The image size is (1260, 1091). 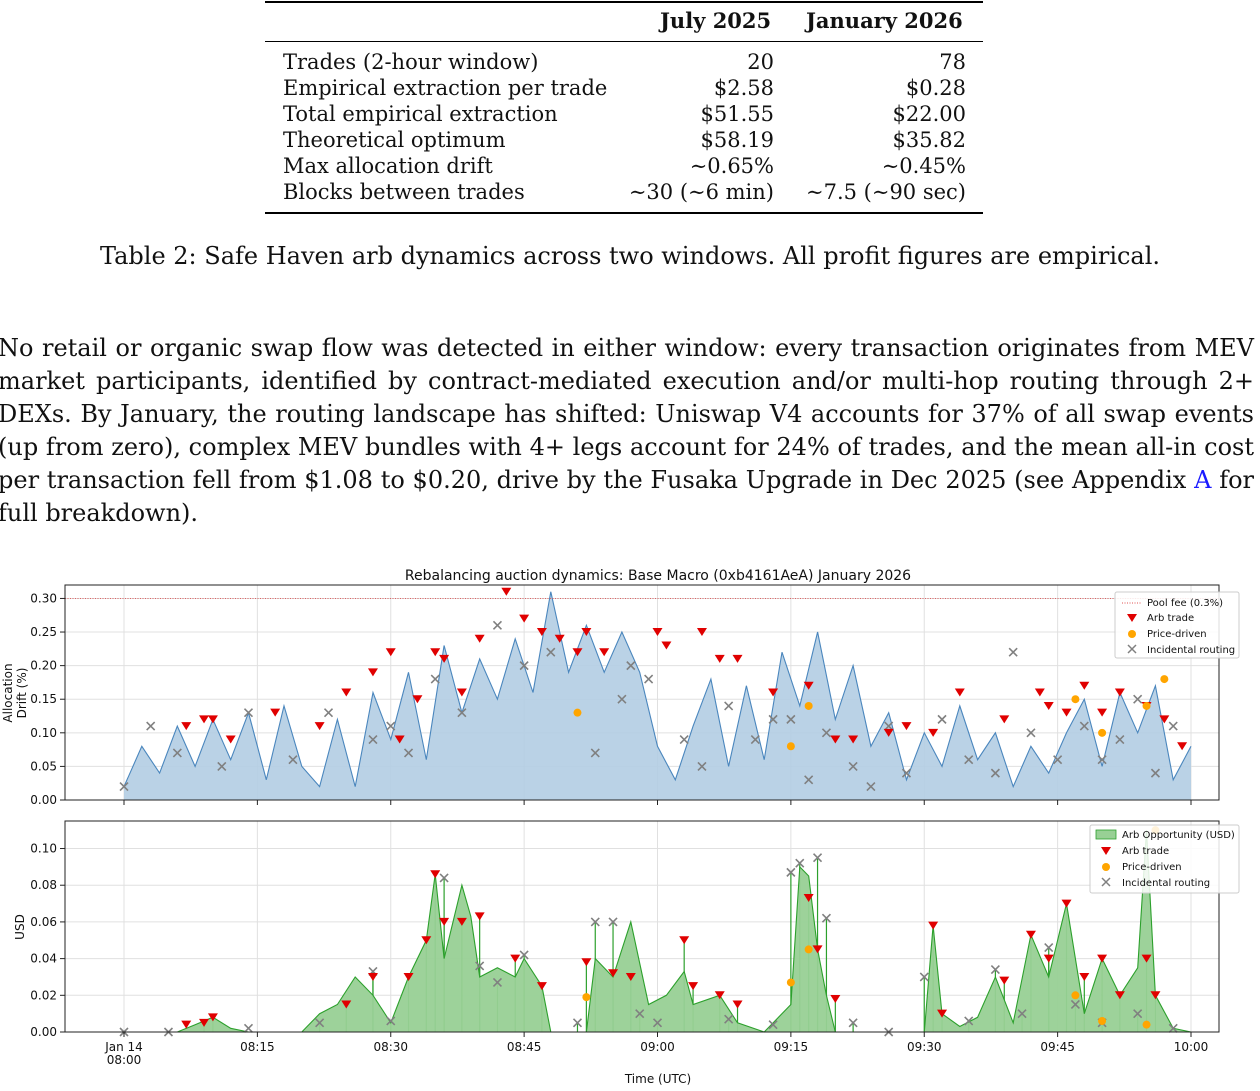 I want to click on table-cell: $58.19, so click(x=737, y=140).